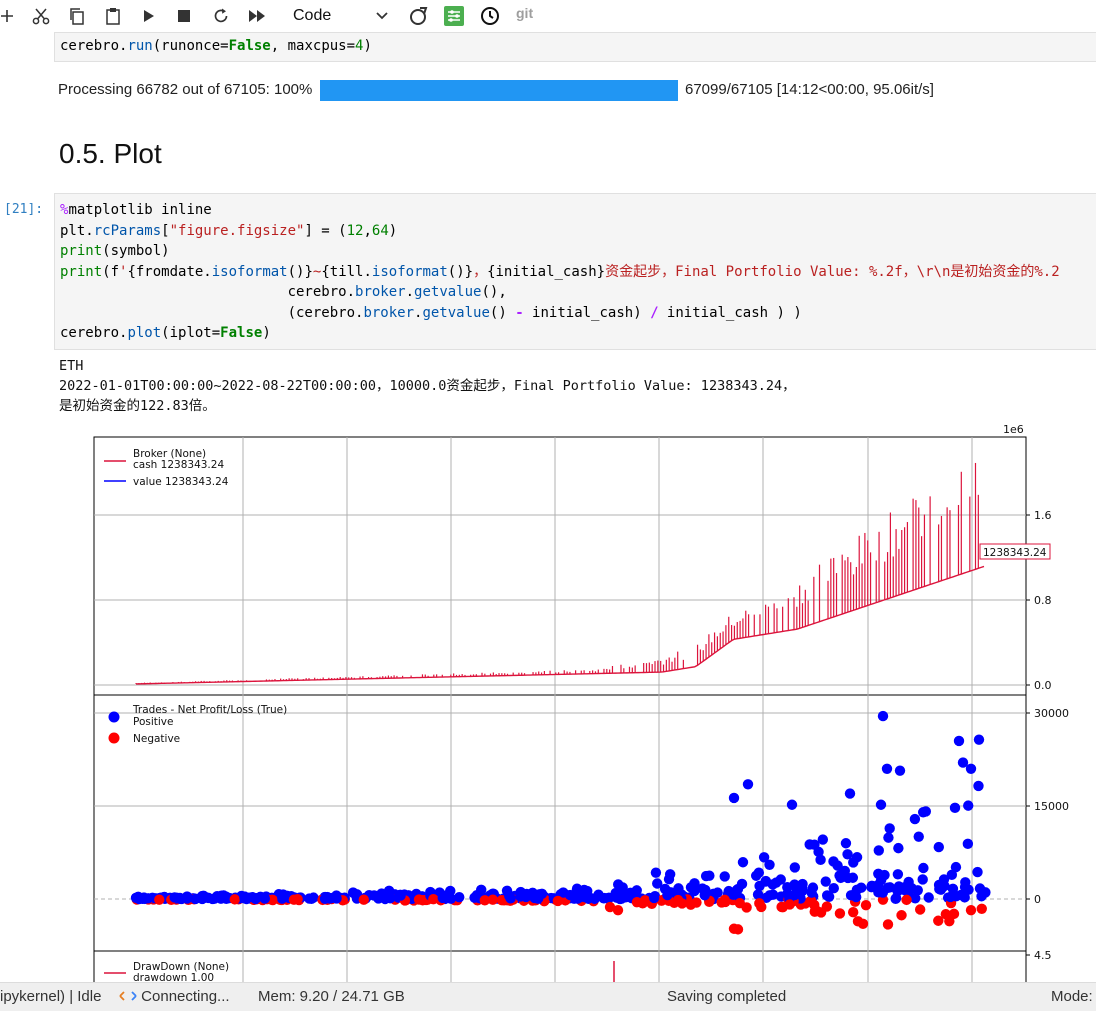 Image resolution: width=1096 pixels, height=1011 pixels. Describe the element at coordinates (454, 16) in the screenshot. I see `property-inspector-button` at that location.